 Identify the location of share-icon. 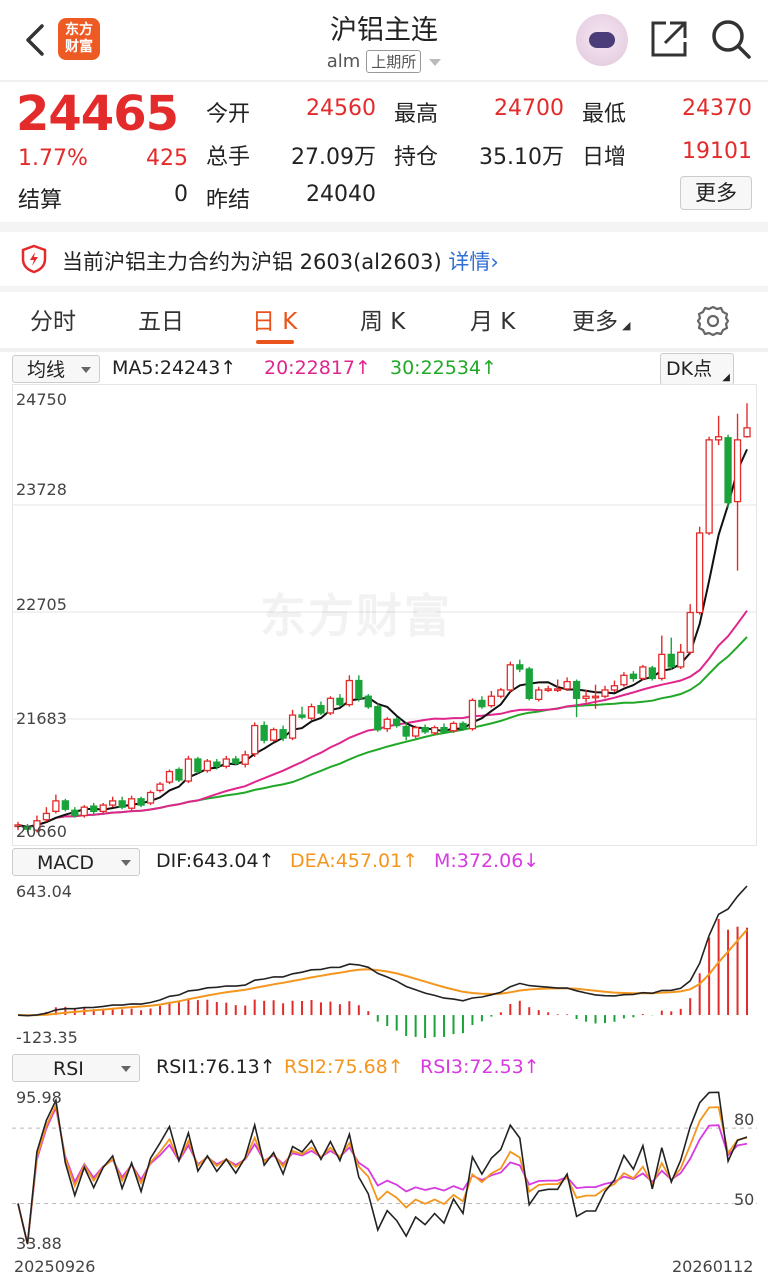
(669, 39).